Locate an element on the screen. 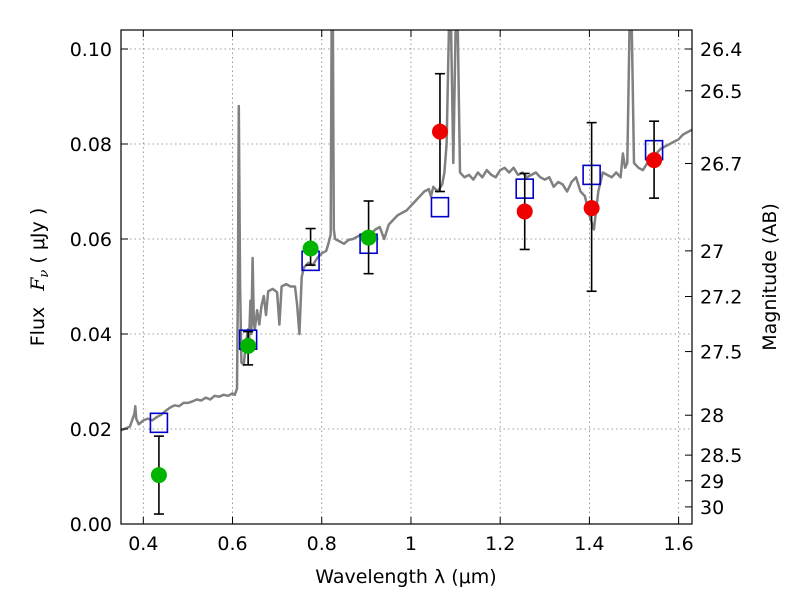  y-tick-label: 0.00 is located at coordinates (91, 525).